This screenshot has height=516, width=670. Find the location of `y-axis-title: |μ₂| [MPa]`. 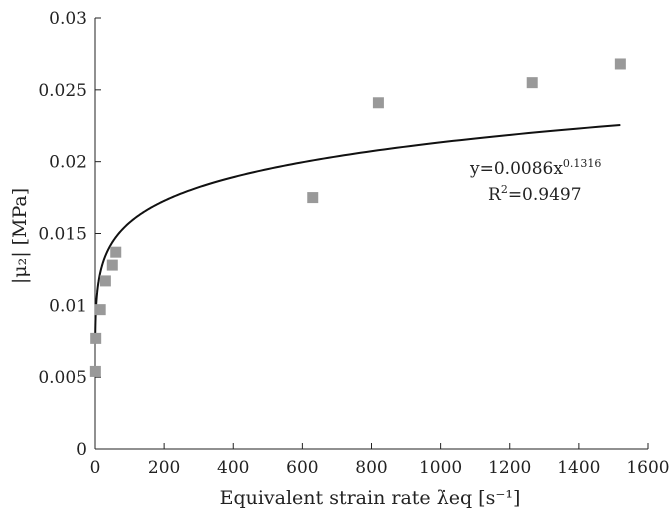

y-axis-title: |μ₂| [MPa] is located at coordinates (20, 236).